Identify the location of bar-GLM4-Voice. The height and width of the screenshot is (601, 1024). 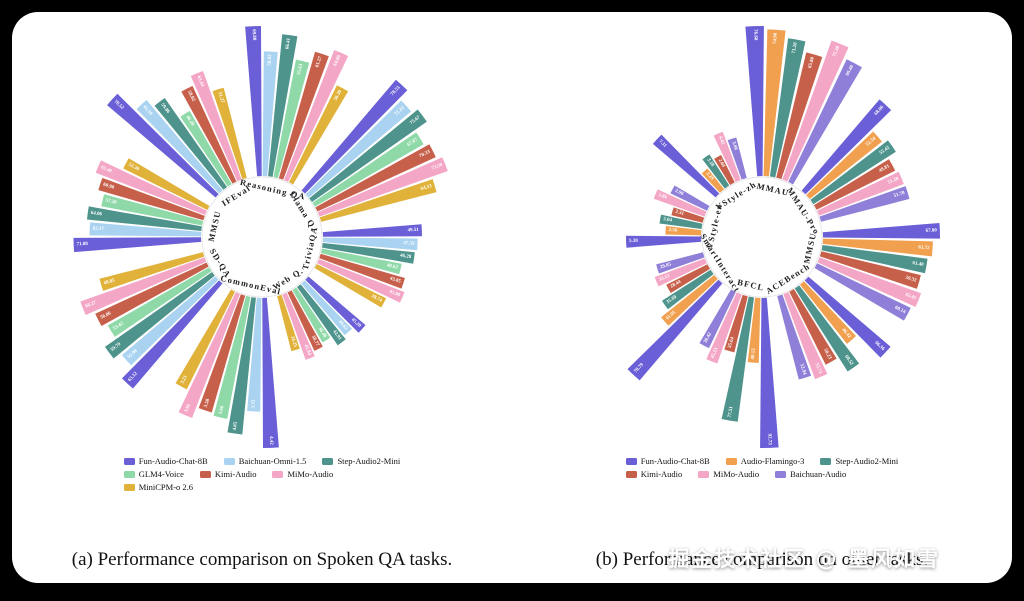
(152, 210).